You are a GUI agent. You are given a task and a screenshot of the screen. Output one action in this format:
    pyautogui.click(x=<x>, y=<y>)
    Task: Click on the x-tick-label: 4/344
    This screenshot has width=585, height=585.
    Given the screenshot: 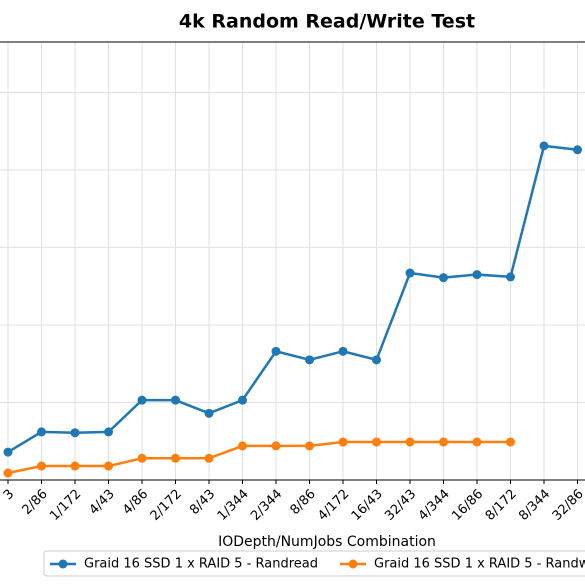 What is the action you would take?
    pyautogui.click(x=434, y=505)
    